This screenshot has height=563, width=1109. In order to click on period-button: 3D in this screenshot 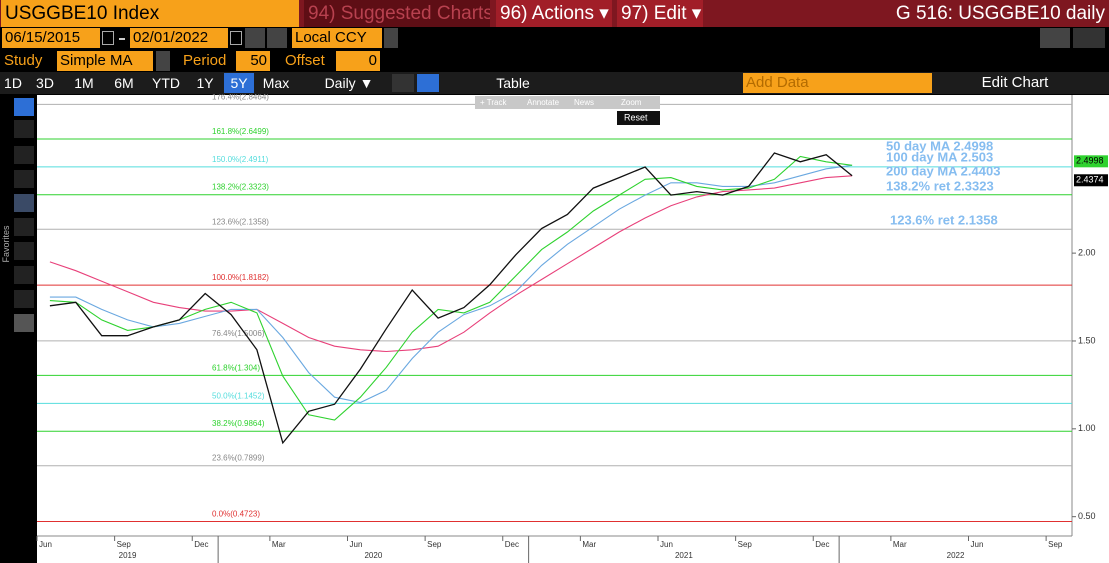, I will do `click(45, 83)`.